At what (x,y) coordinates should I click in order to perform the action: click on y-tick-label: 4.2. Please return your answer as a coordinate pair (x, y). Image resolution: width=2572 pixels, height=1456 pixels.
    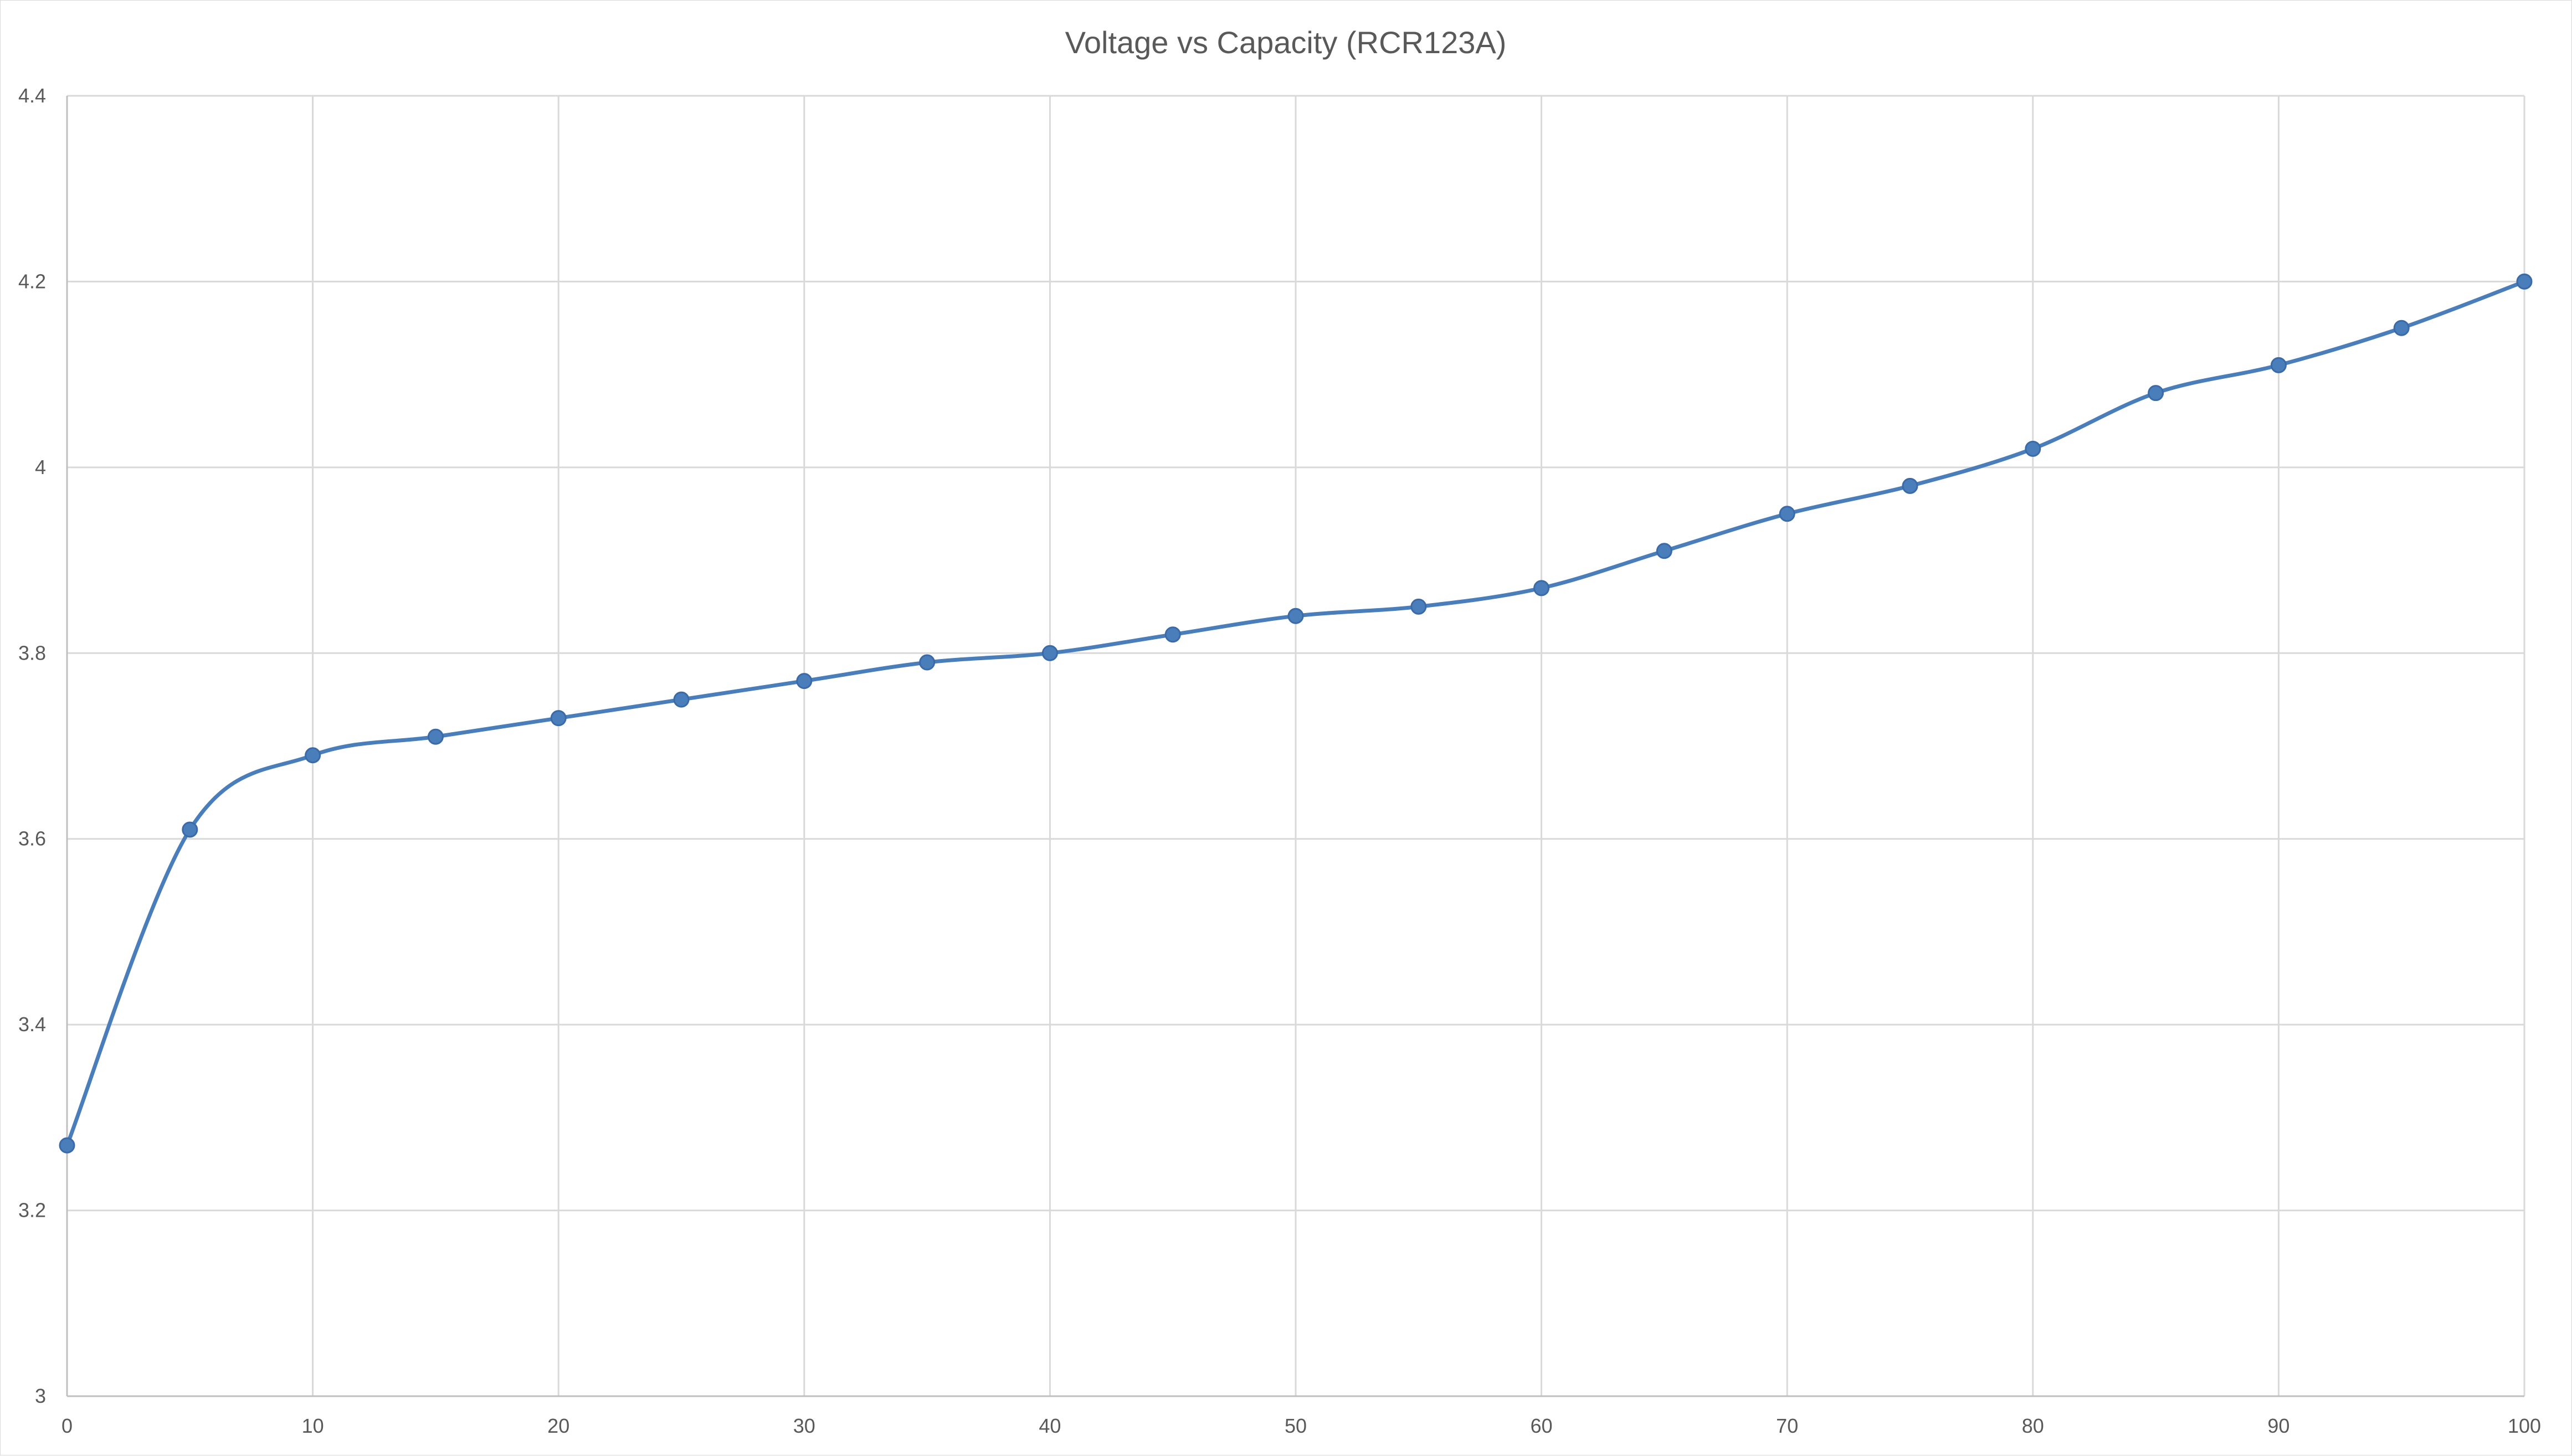
    Looking at the image, I should click on (32, 281).